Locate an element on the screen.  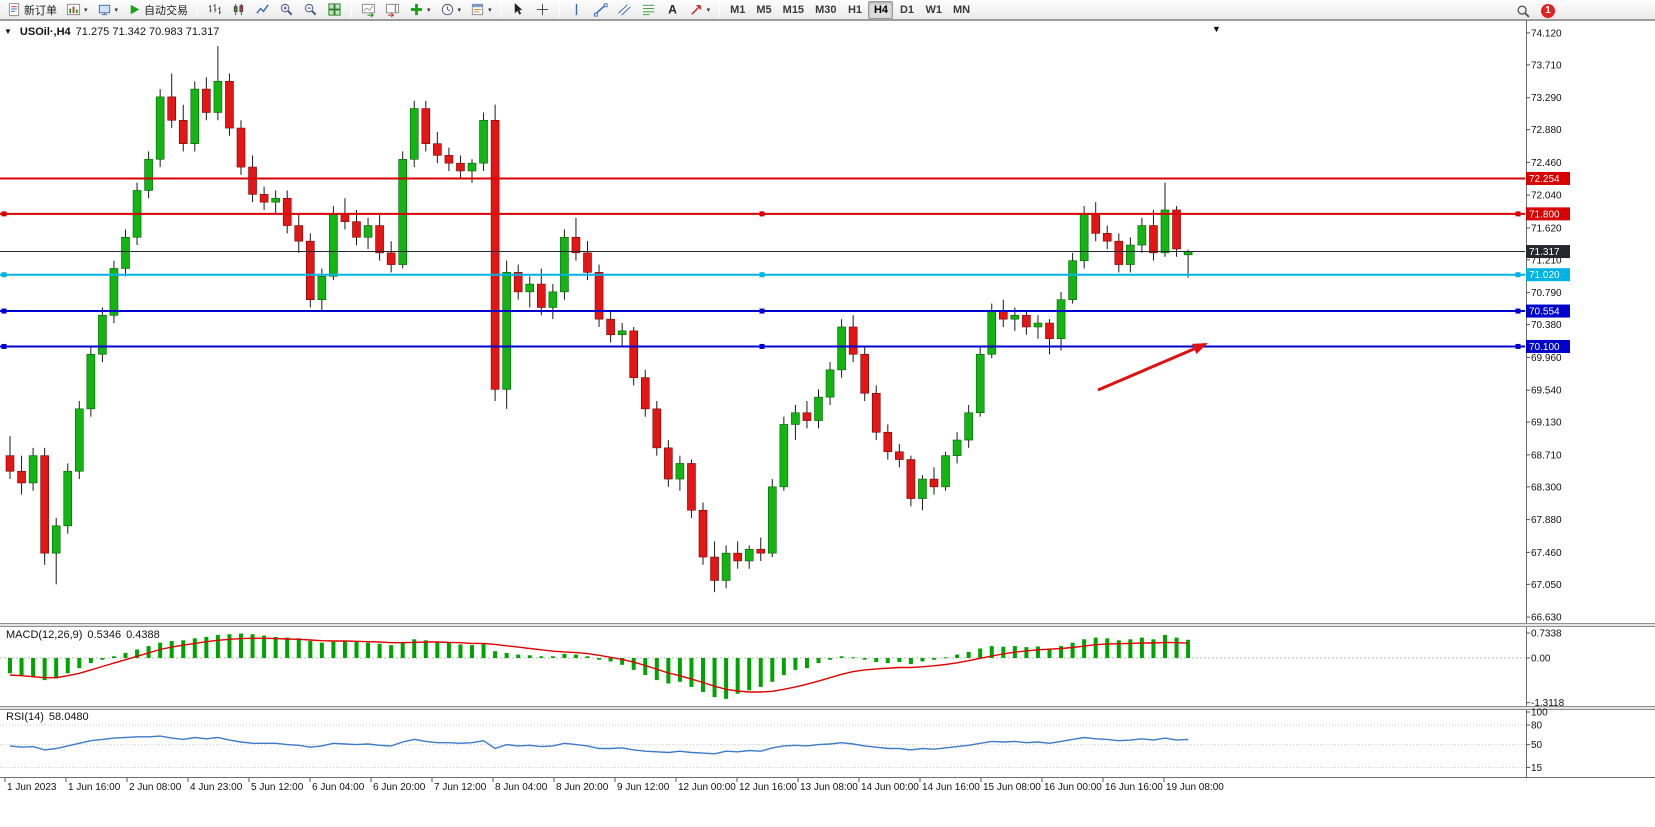
svg-text: A is located at coordinates (672, 10).